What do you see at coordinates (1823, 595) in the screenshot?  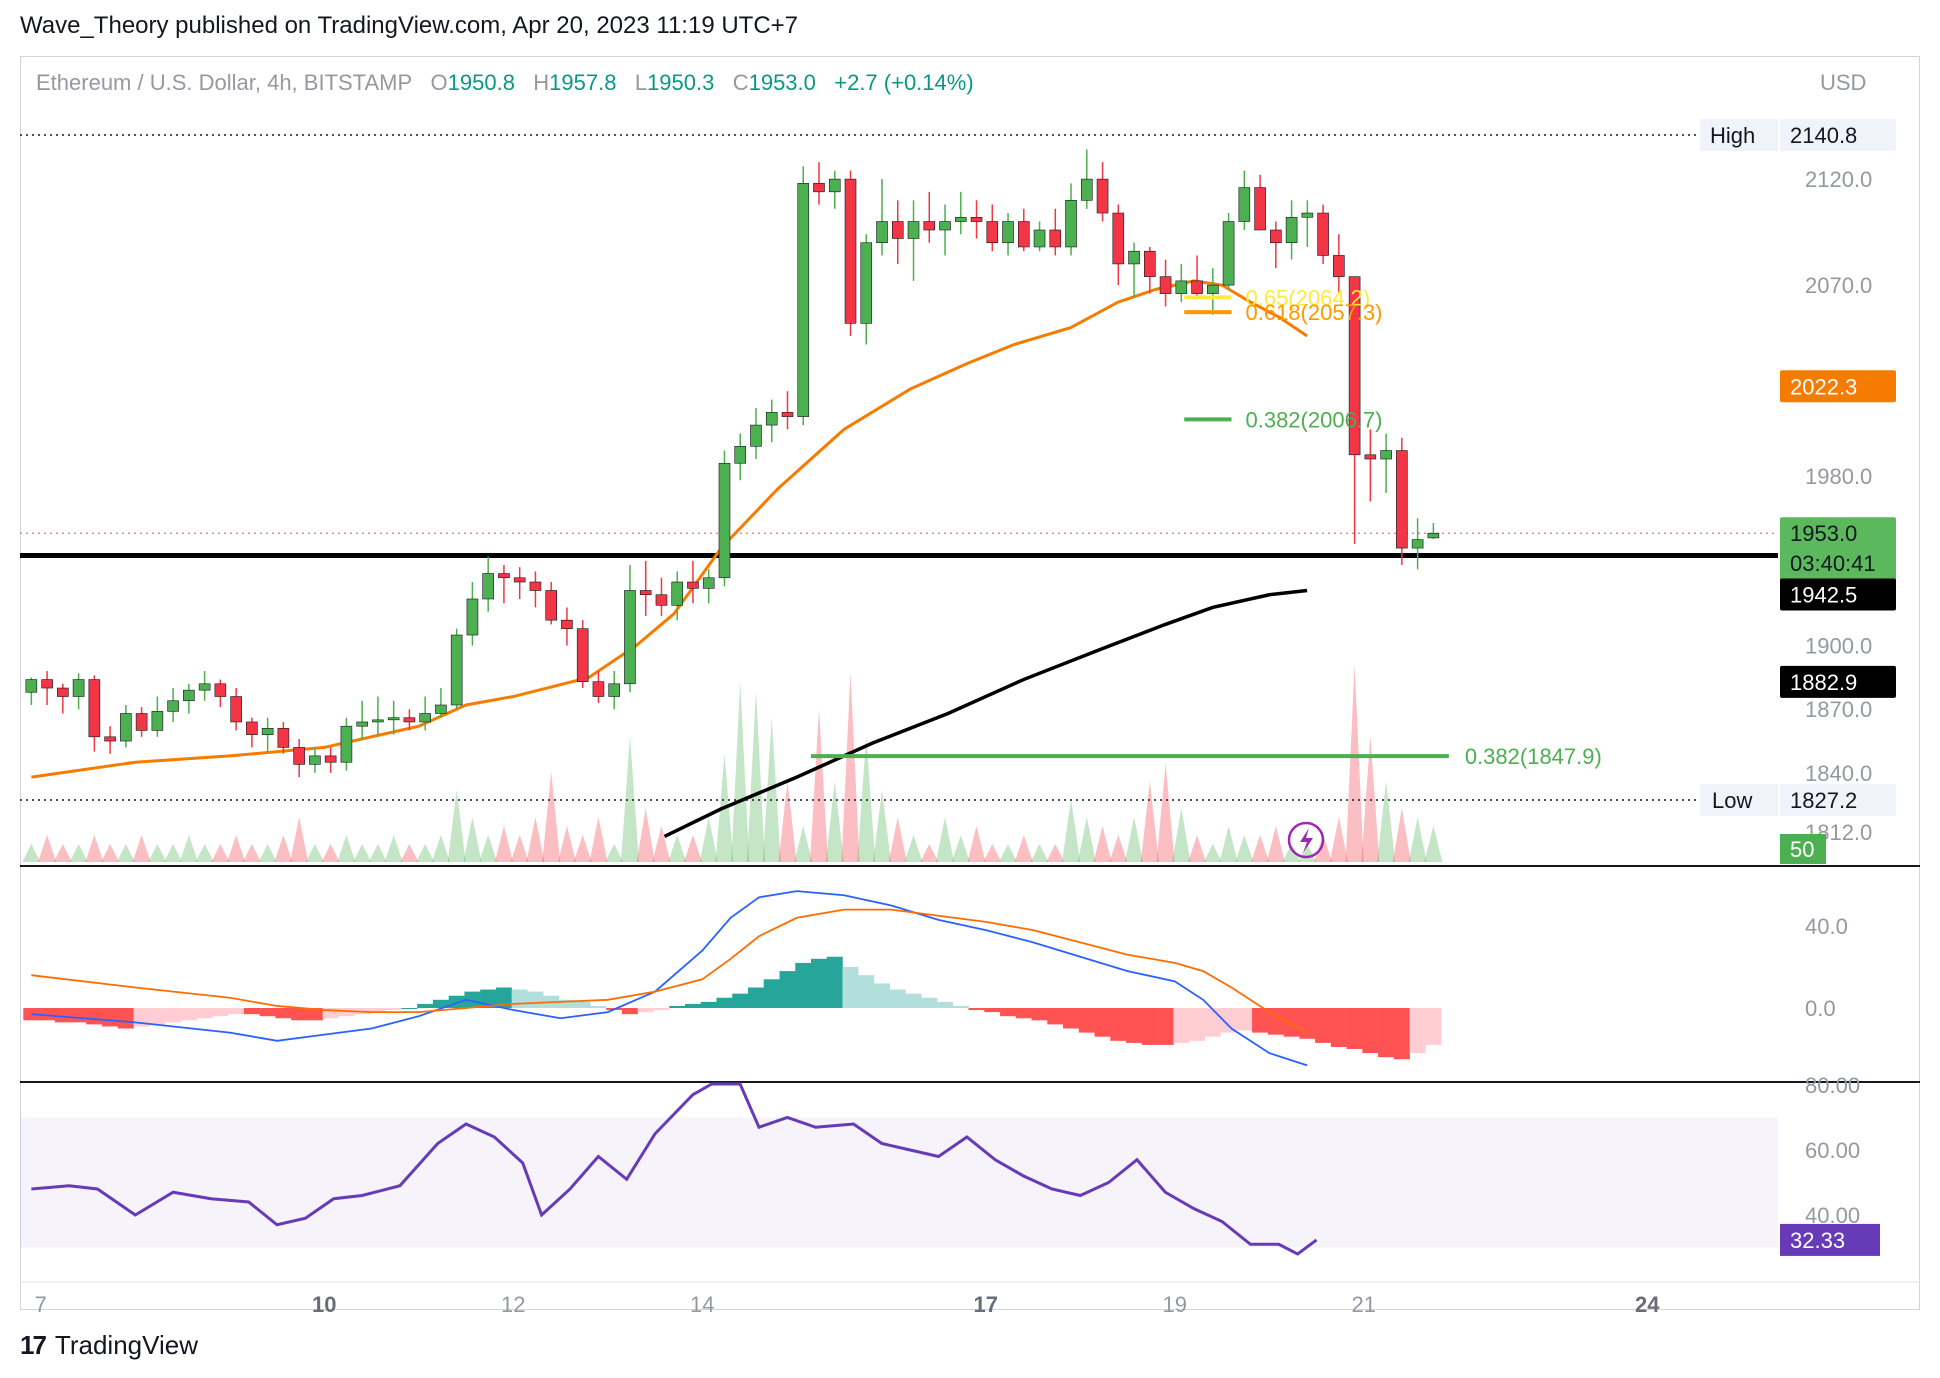 I see `support-badge: 1942.5` at bounding box center [1823, 595].